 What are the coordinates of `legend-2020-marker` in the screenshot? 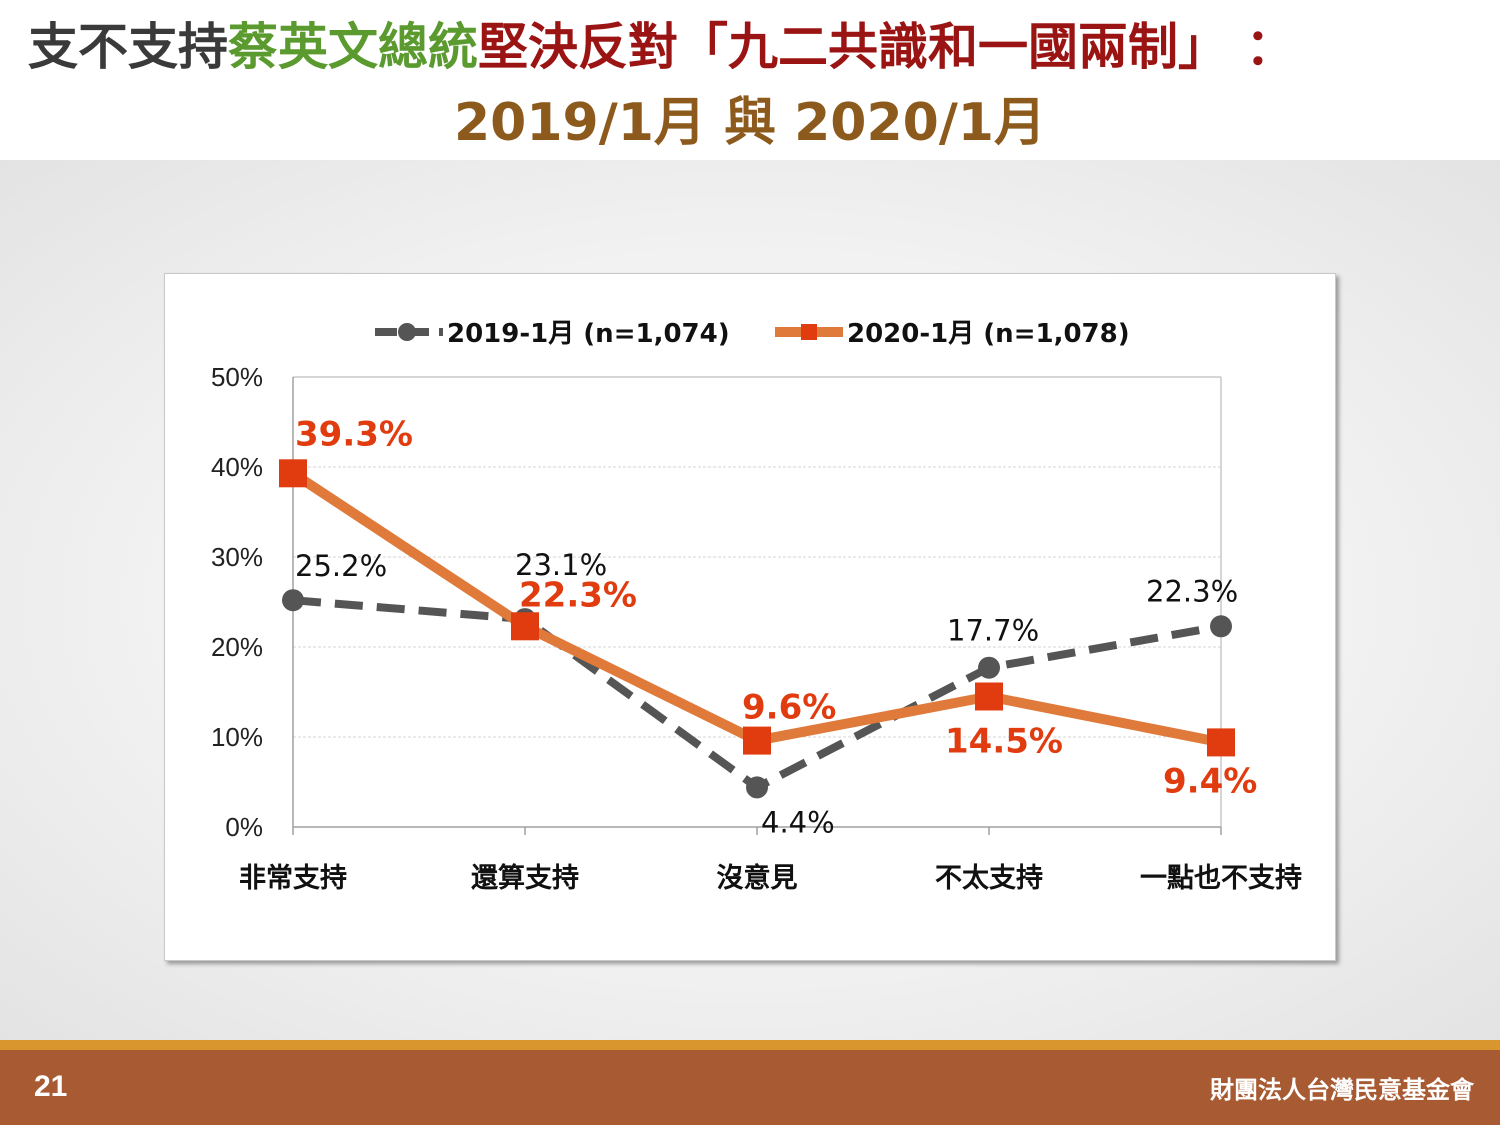 It's located at (809, 332).